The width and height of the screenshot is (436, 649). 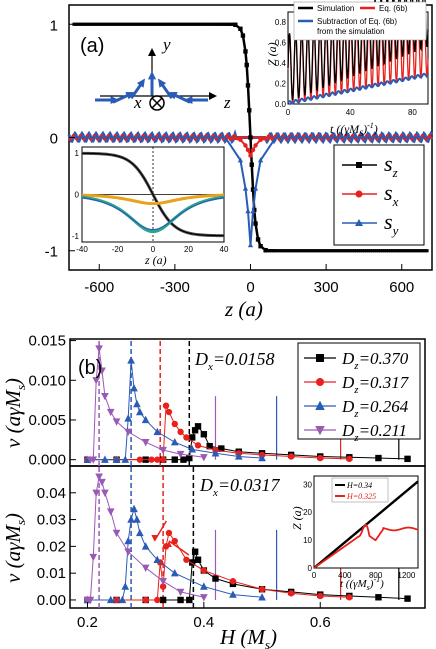 I want to click on inset-time-b-xlabel: t ((γMs)-1), so click(x=362, y=583).